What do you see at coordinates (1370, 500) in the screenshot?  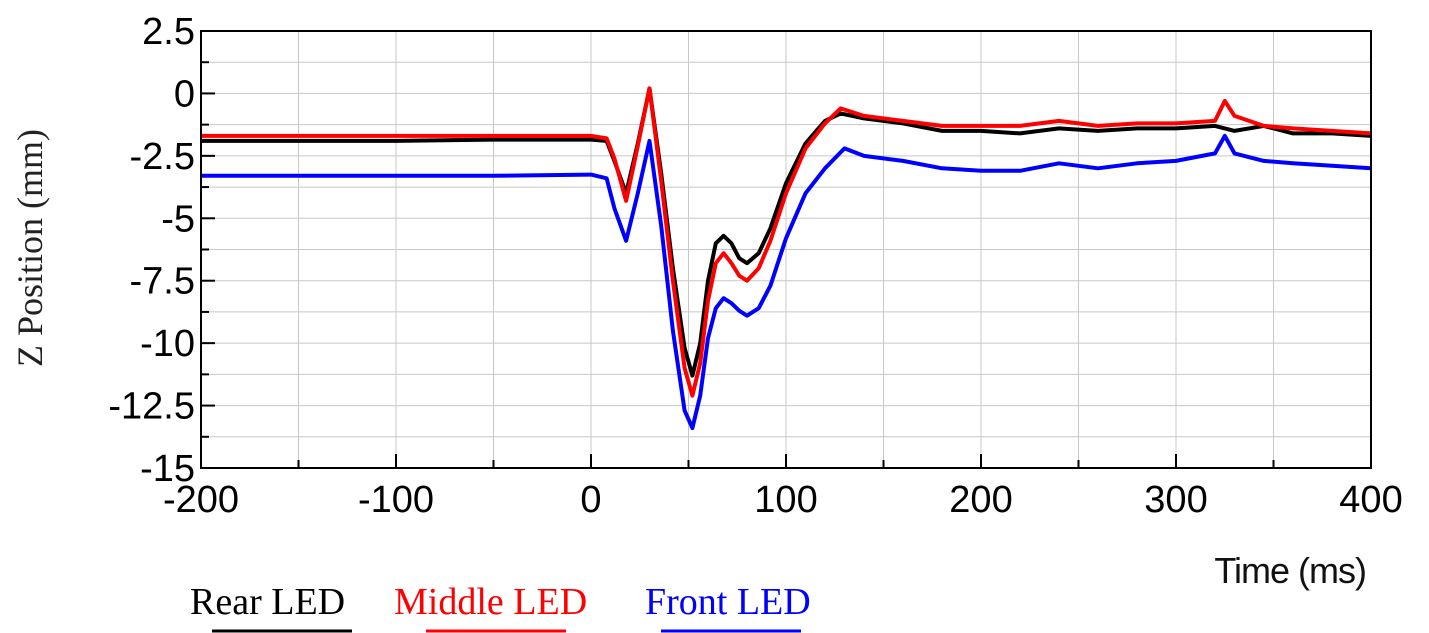 I see `x-tick-label: 400` at bounding box center [1370, 500].